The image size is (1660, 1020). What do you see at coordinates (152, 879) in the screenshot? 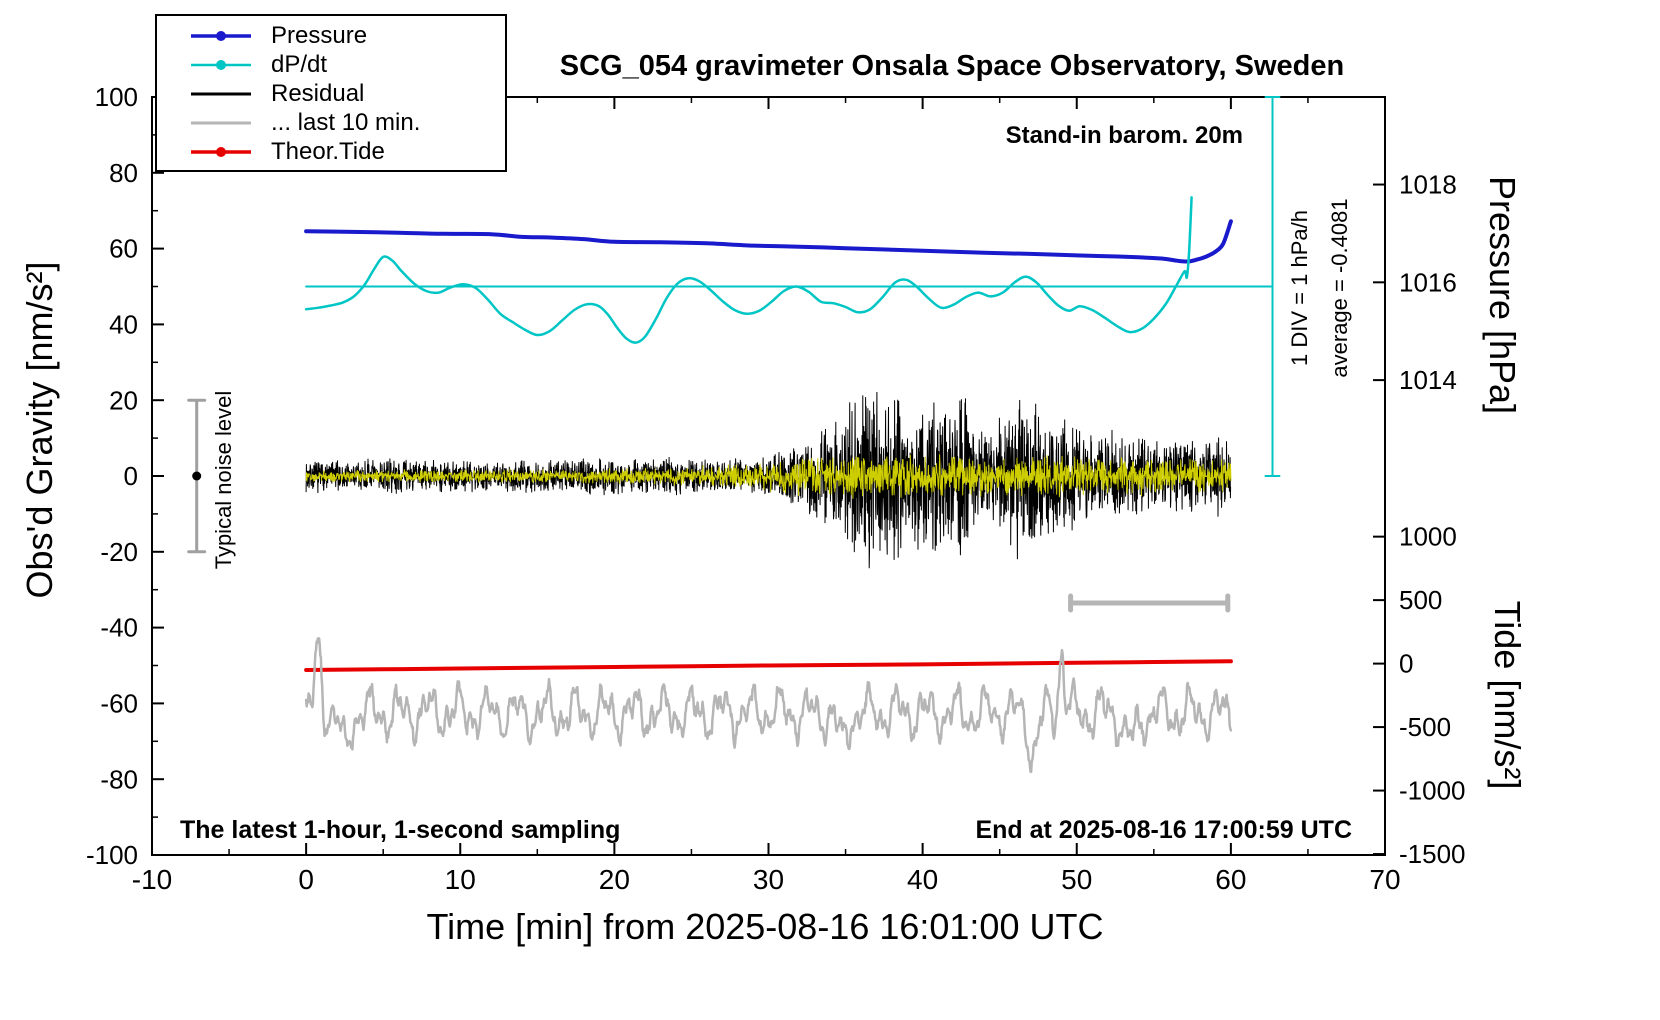
I see `x-tick-label: -10` at bounding box center [152, 879].